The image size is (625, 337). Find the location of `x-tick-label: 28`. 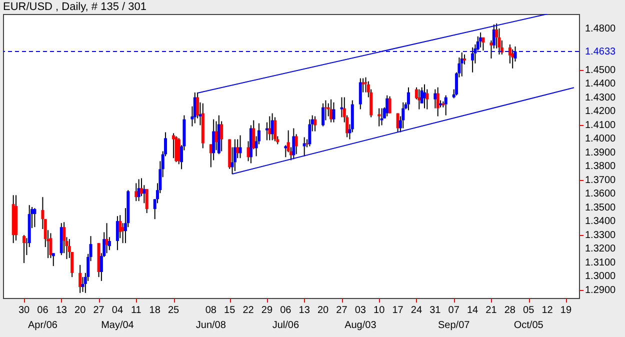

x-tick-label: 28 is located at coordinates (510, 310).